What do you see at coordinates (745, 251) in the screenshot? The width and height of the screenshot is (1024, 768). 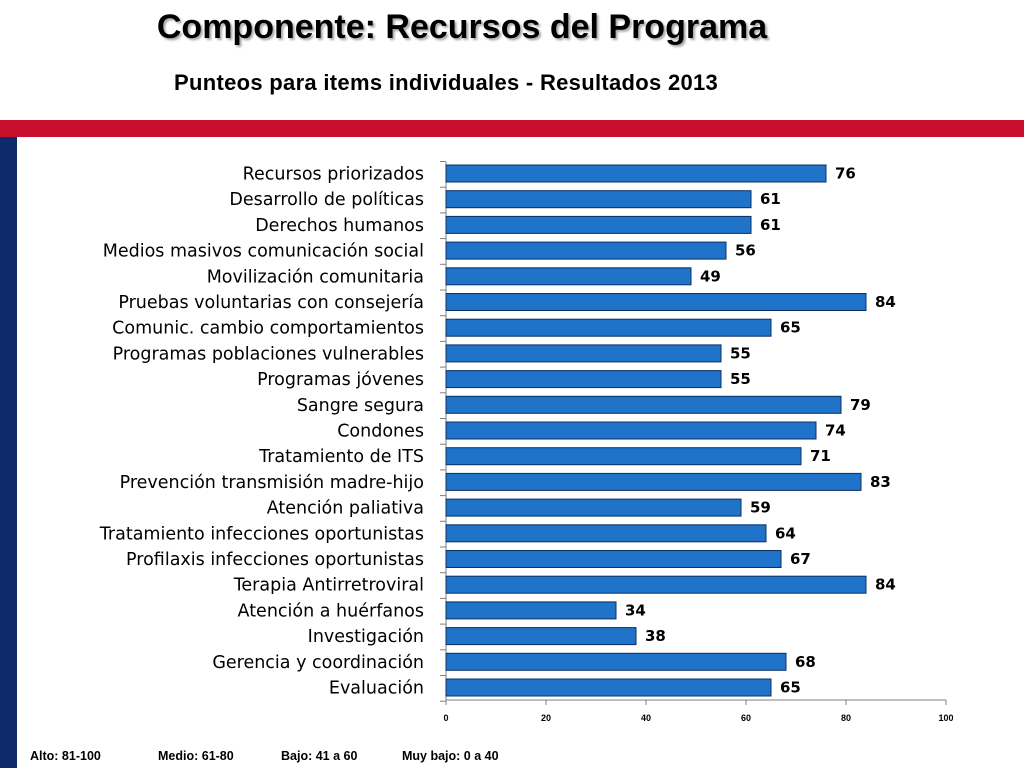 I see `value-label: 56` at bounding box center [745, 251].